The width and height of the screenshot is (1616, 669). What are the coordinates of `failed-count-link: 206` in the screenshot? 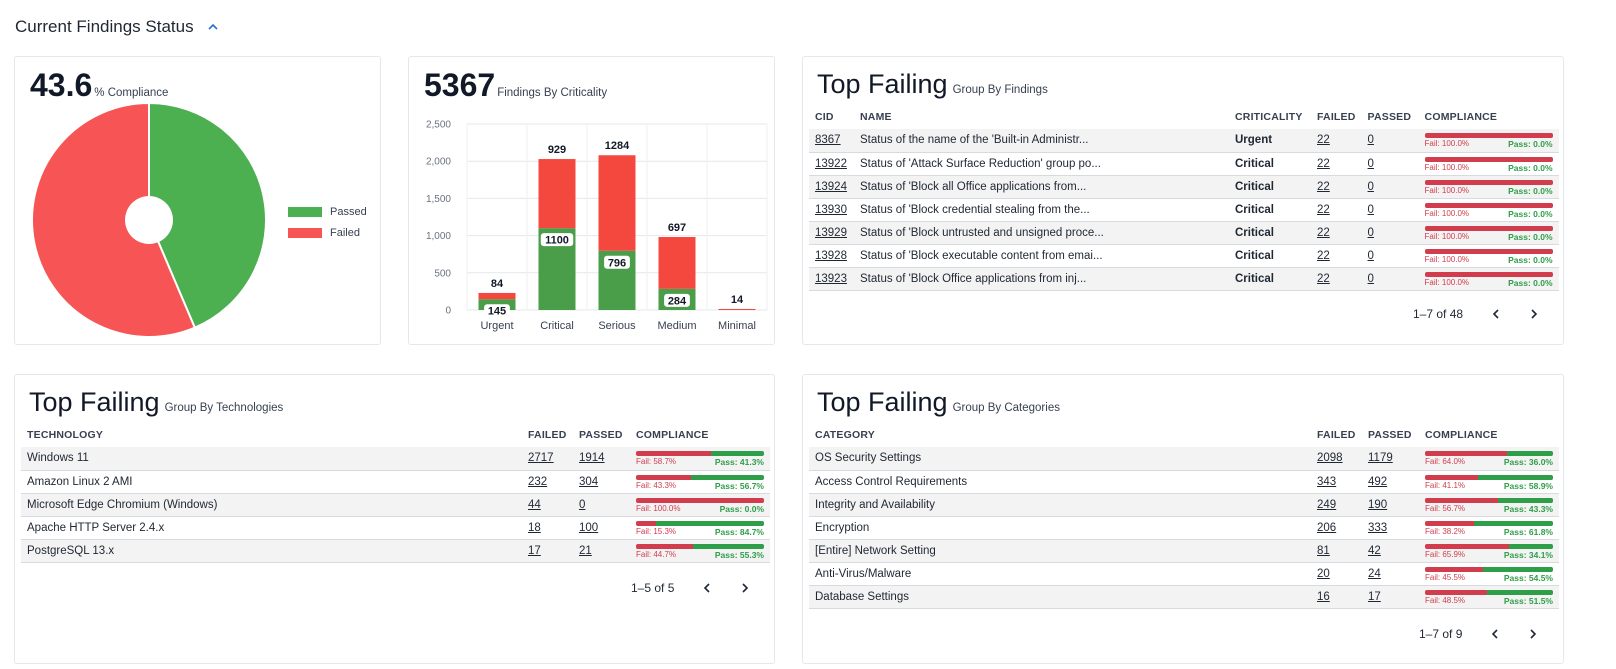 It's located at (1327, 527).